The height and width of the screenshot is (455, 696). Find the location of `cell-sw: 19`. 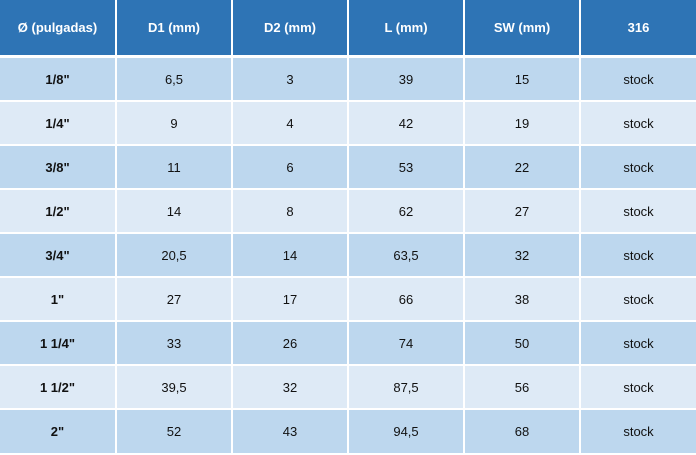

cell-sw: 19 is located at coordinates (522, 123).